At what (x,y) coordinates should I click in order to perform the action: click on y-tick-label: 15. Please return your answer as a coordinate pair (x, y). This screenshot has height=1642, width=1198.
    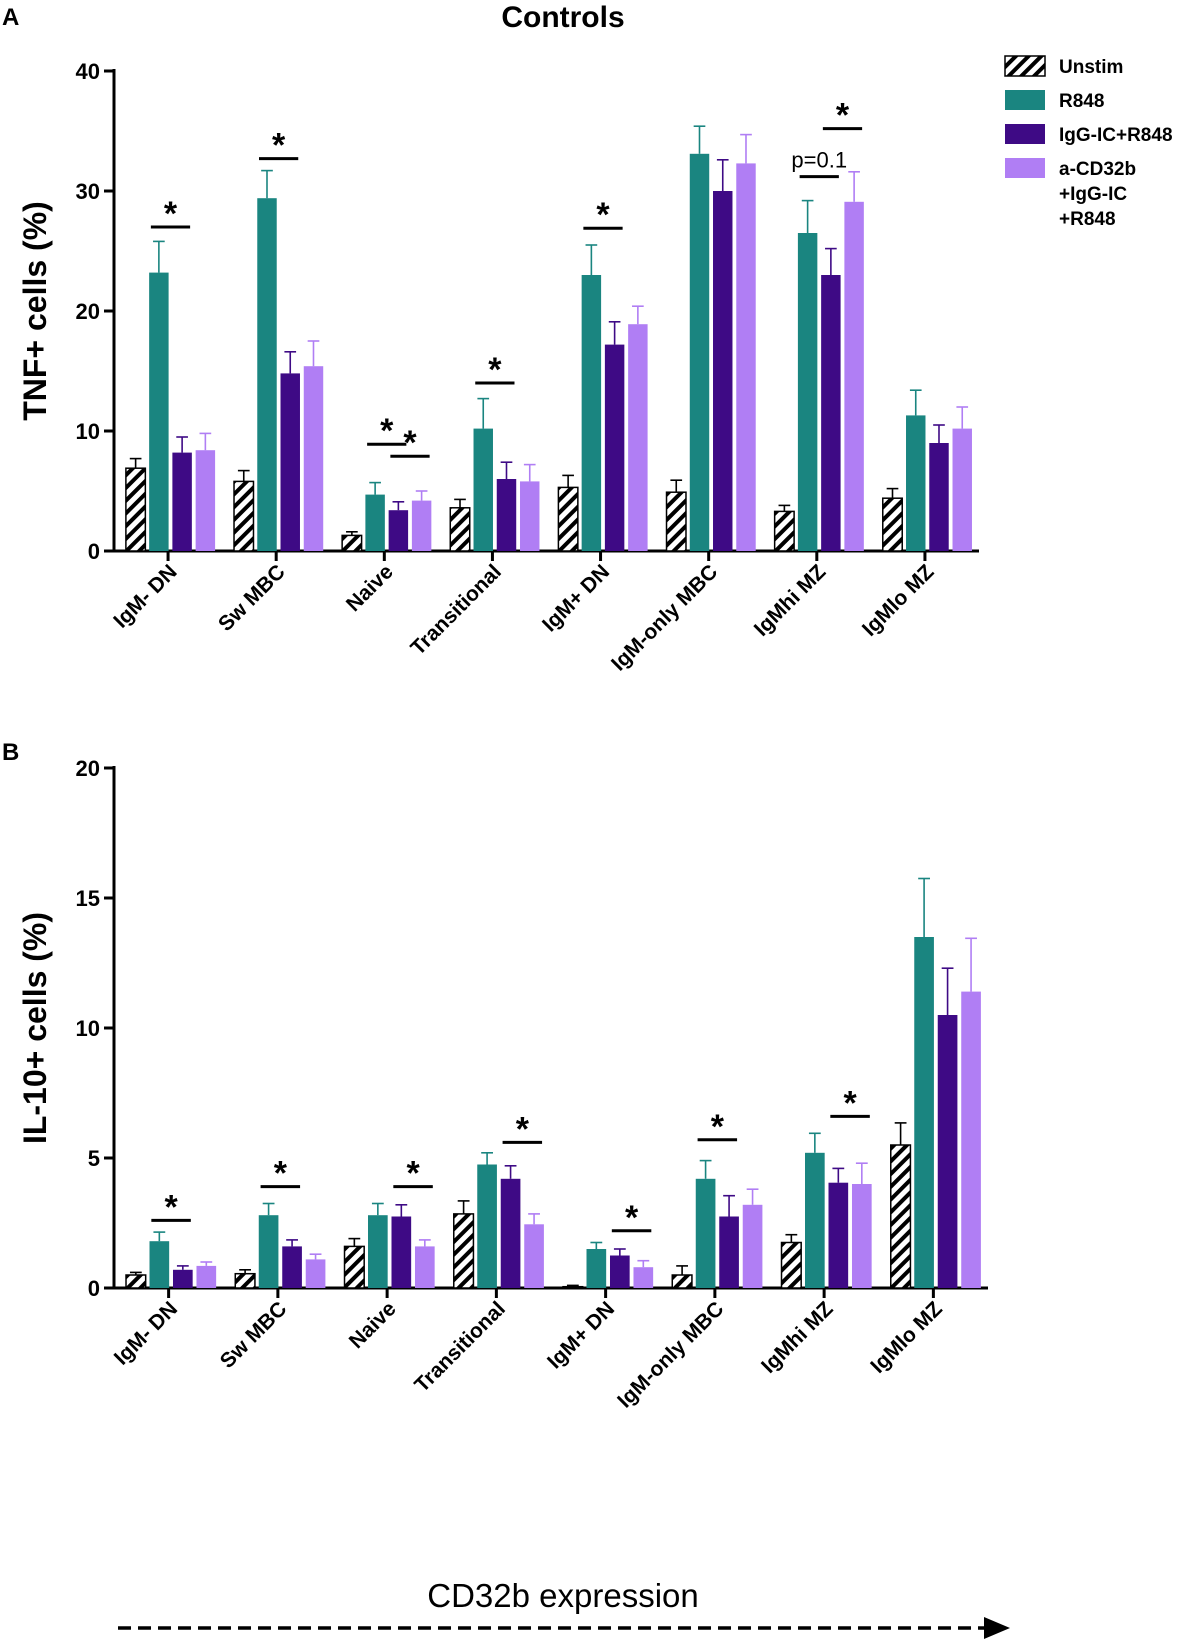
    Looking at the image, I should click on (88, 898).